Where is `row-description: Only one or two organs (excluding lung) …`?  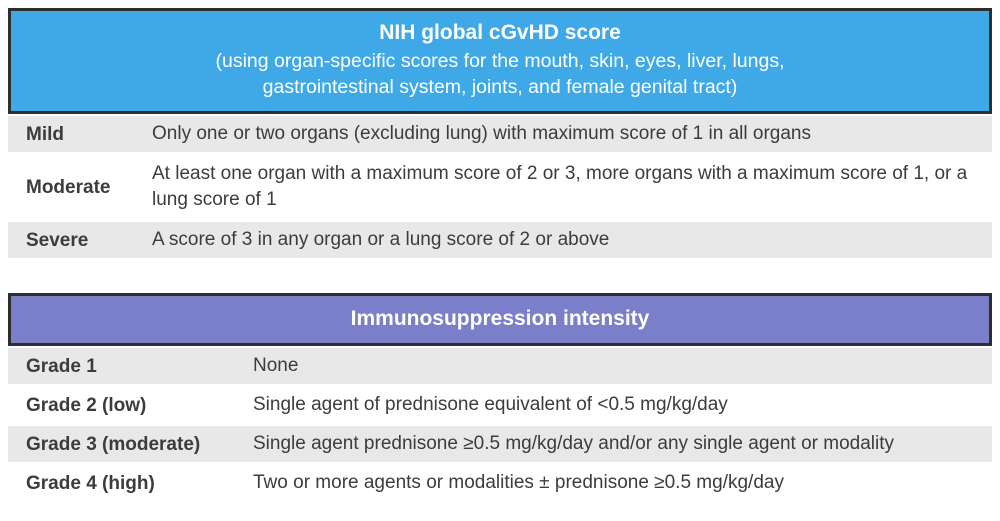
row-description: Only one or two organs (excluding lung) … is located at coordinates (481, 133).